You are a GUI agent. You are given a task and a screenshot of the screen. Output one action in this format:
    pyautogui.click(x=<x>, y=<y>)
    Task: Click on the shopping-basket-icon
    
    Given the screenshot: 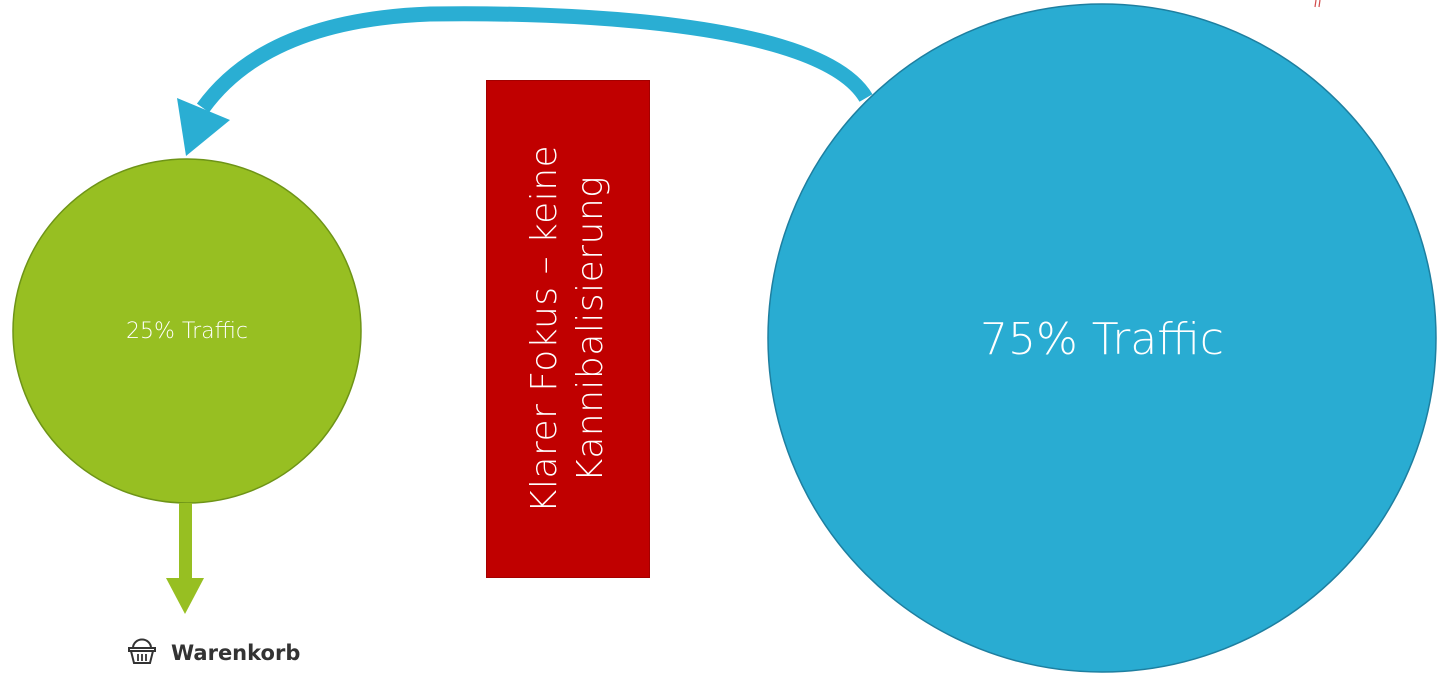 What is the action you would take?
    pyautogui.click(x=142, y=653)
    